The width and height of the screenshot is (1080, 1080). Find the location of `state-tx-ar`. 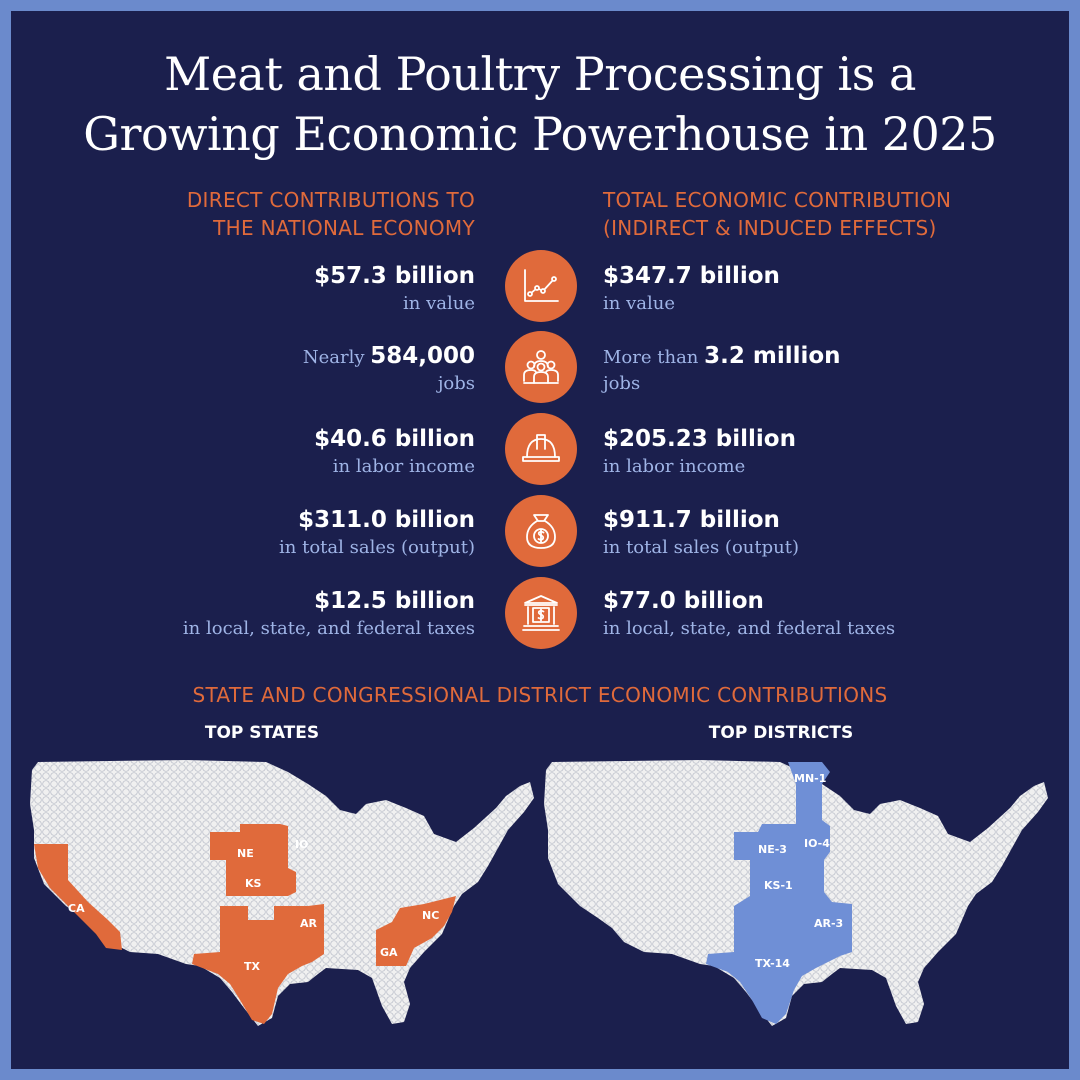

state-tx-ar is located at coordinates (258, 964).